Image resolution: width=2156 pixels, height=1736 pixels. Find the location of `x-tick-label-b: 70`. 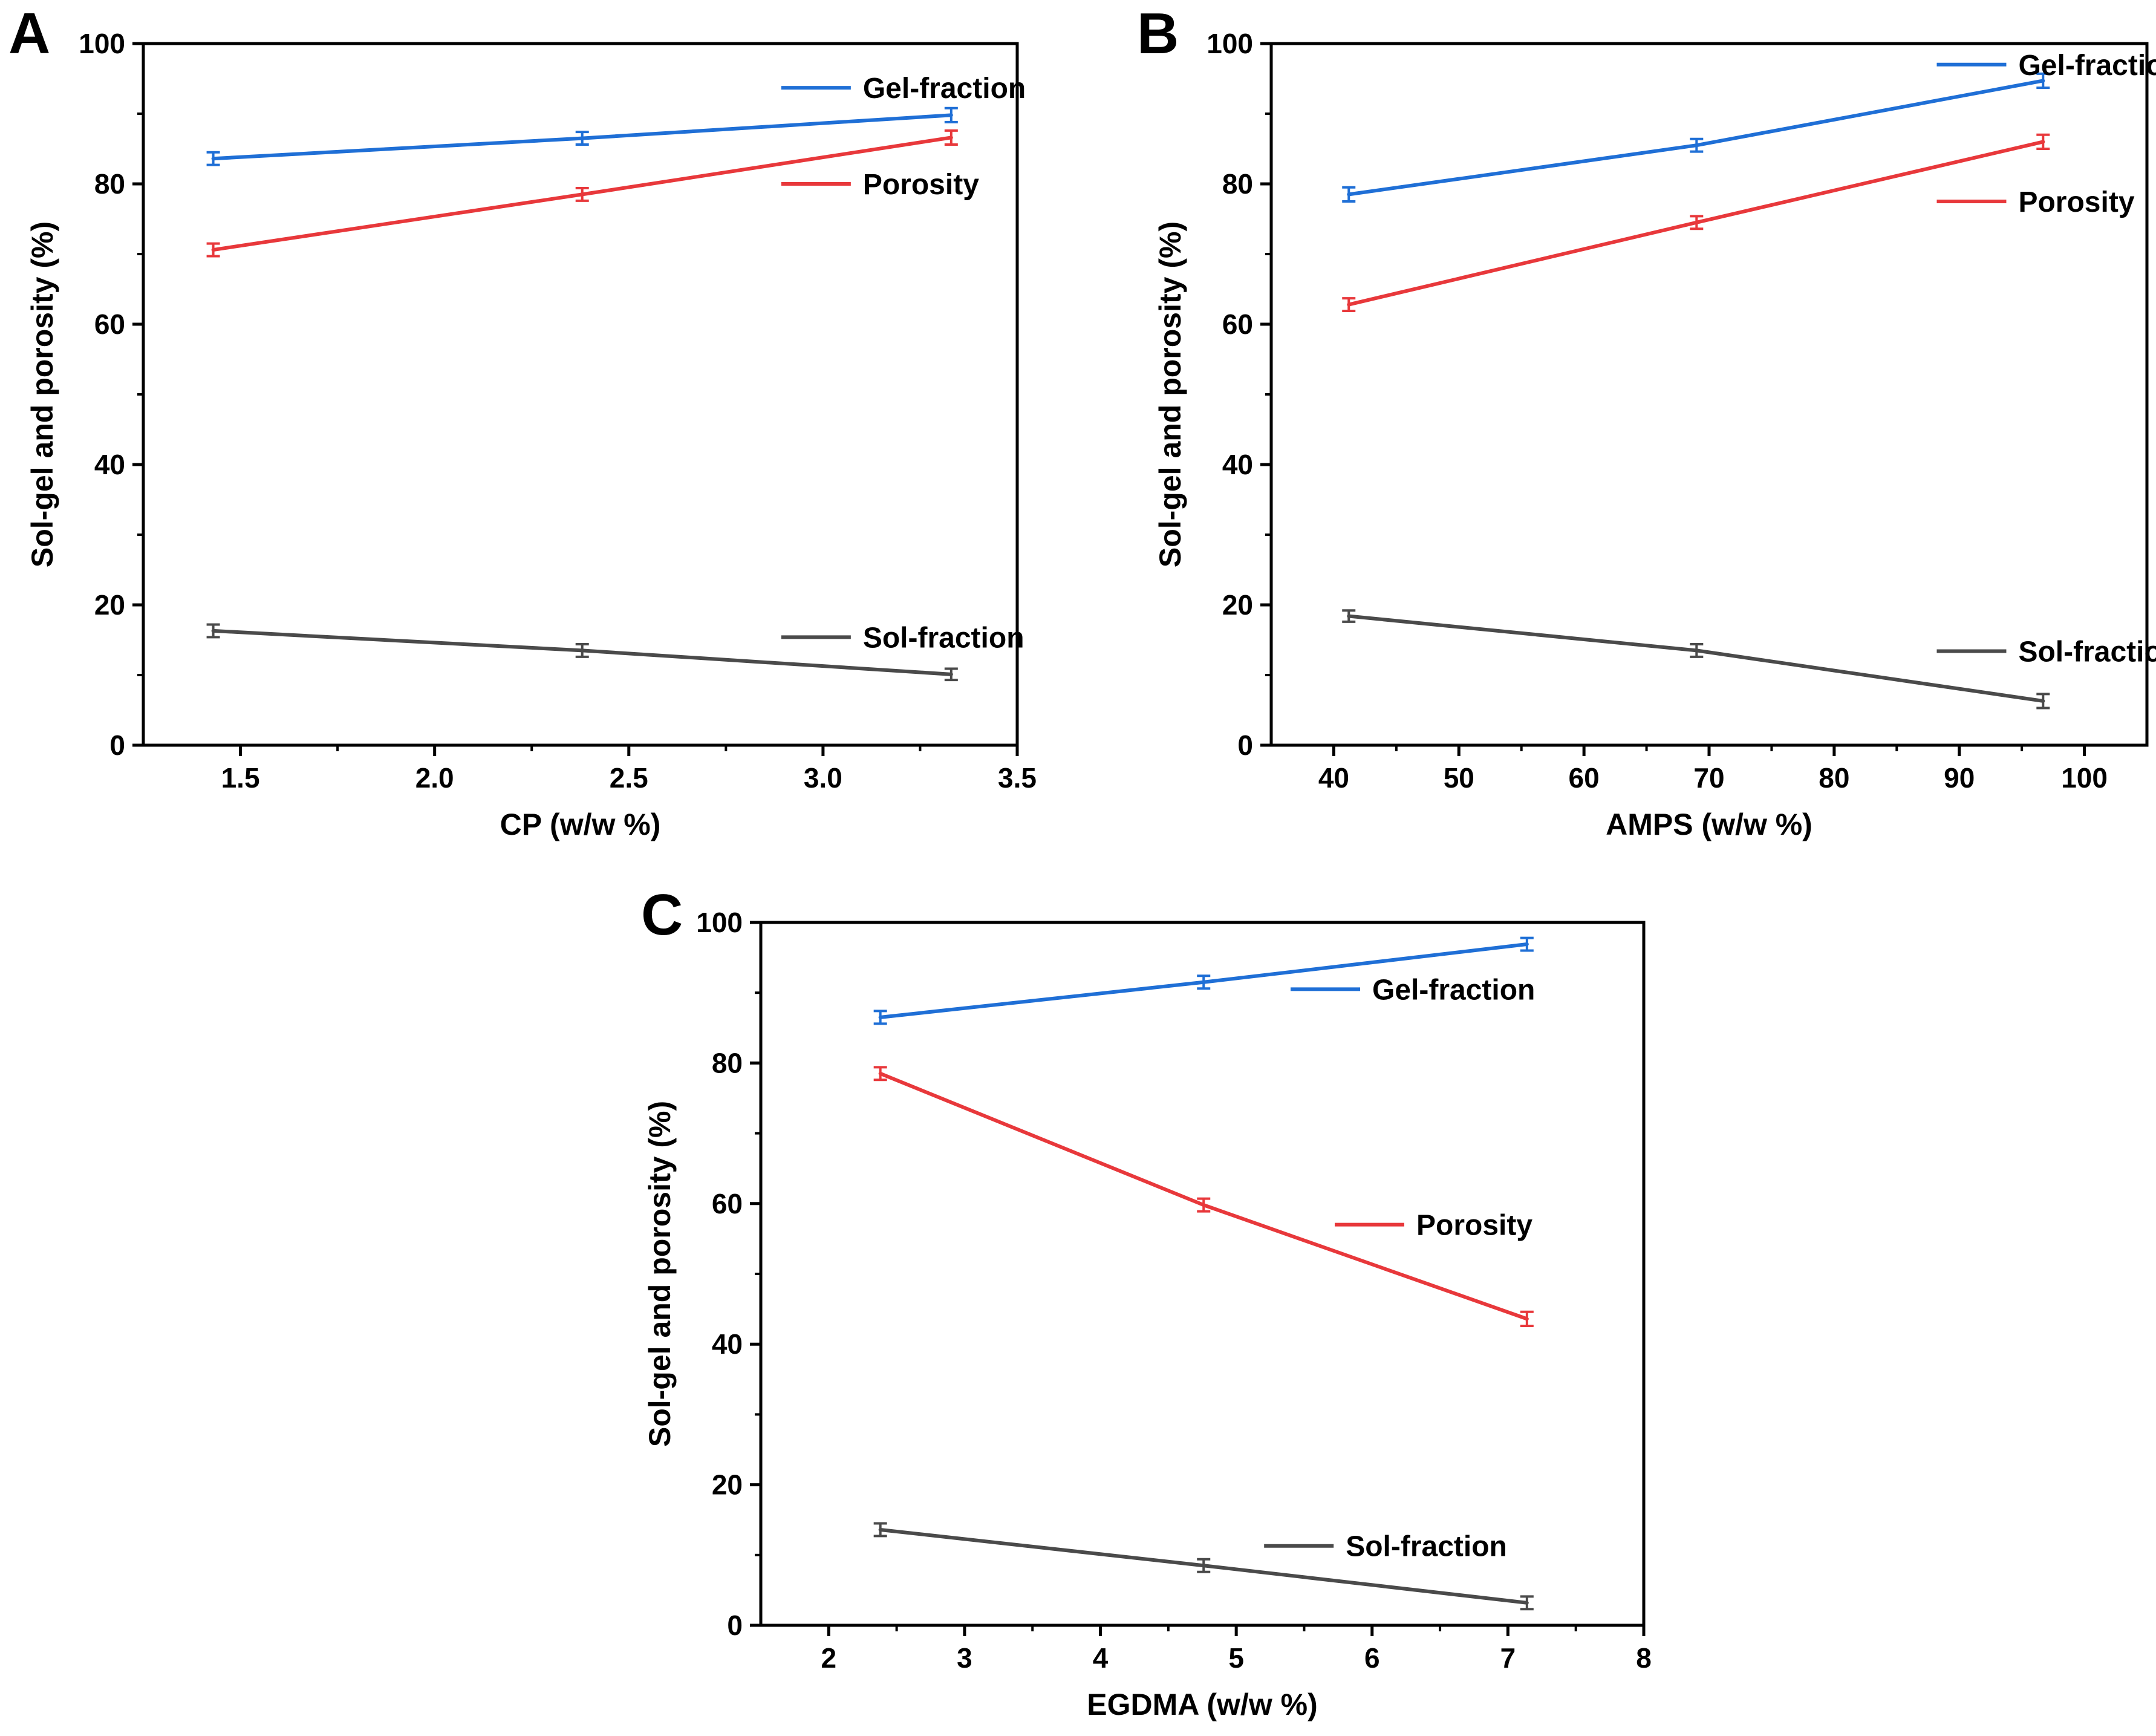

x-tick-label-b: 70 is located at coordinates (1708, 778).